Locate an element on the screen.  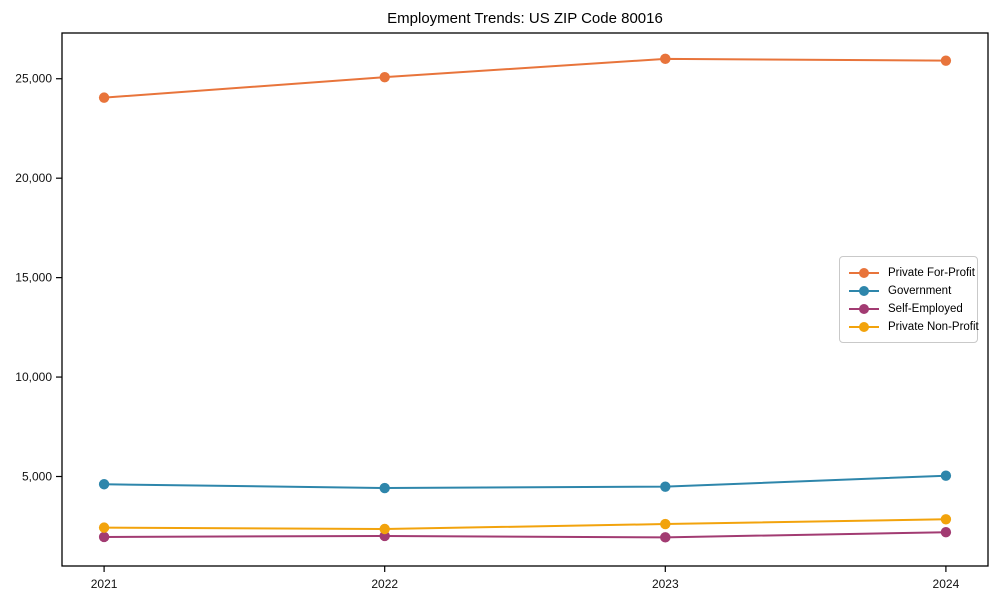
x-tick-label: 2024 is located at coordinates (946, 584).